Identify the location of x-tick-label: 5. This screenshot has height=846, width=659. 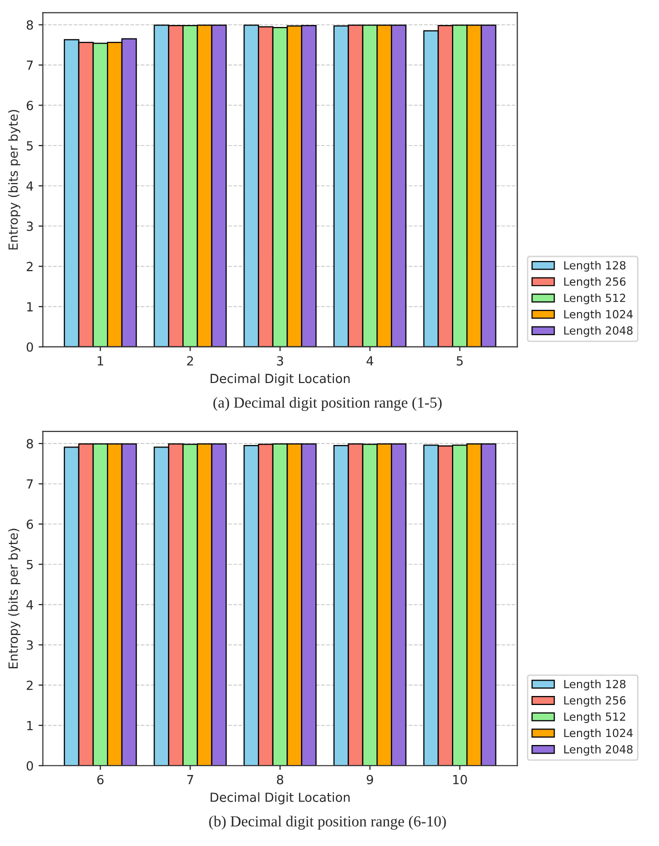
(459, 361).